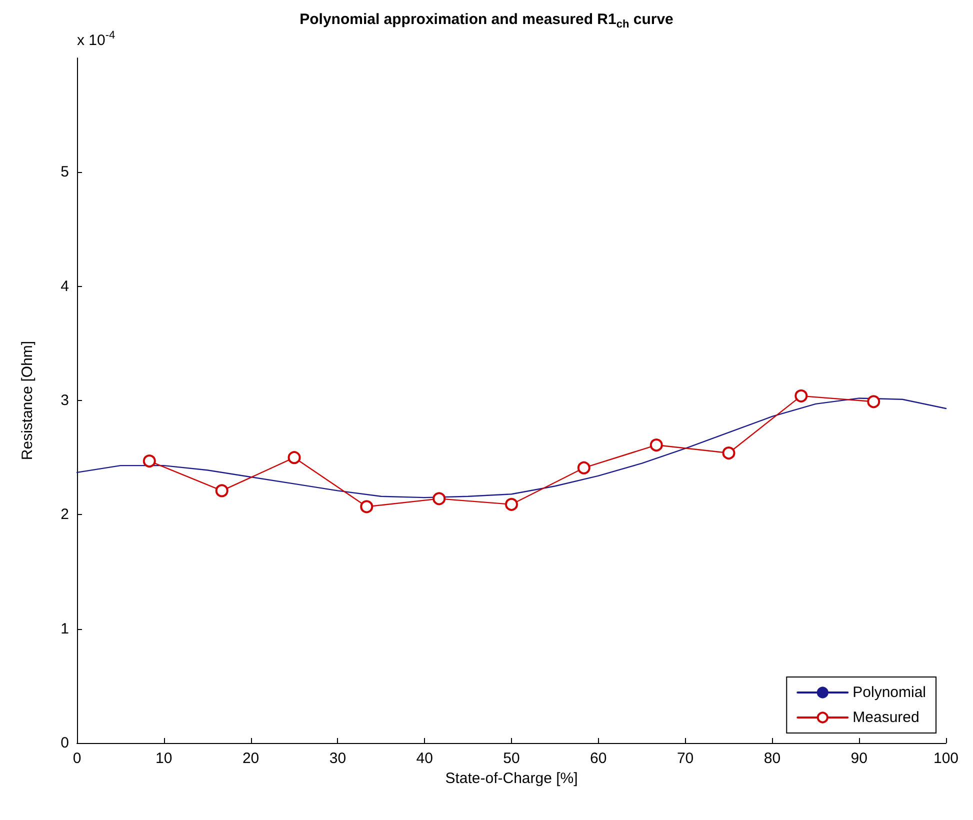 Image resolution: width=973 pixels, height=820 pixels. Describe the element at coordinates (251, 758) in the screenshot. I see `x-tick-label: 20` at that location.